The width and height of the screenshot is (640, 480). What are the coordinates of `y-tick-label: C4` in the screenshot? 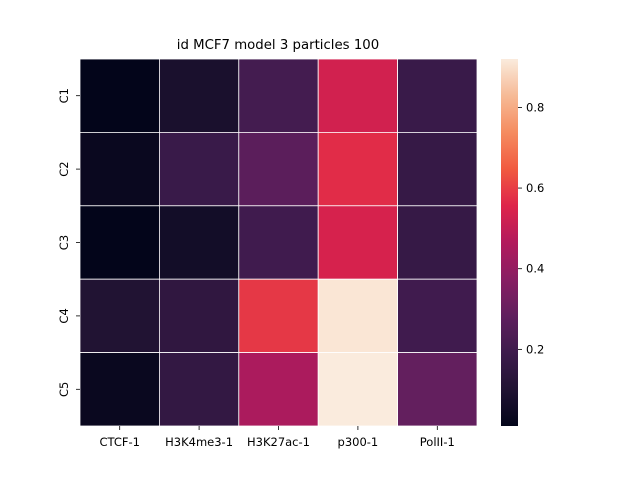 It's located at (64, 315).